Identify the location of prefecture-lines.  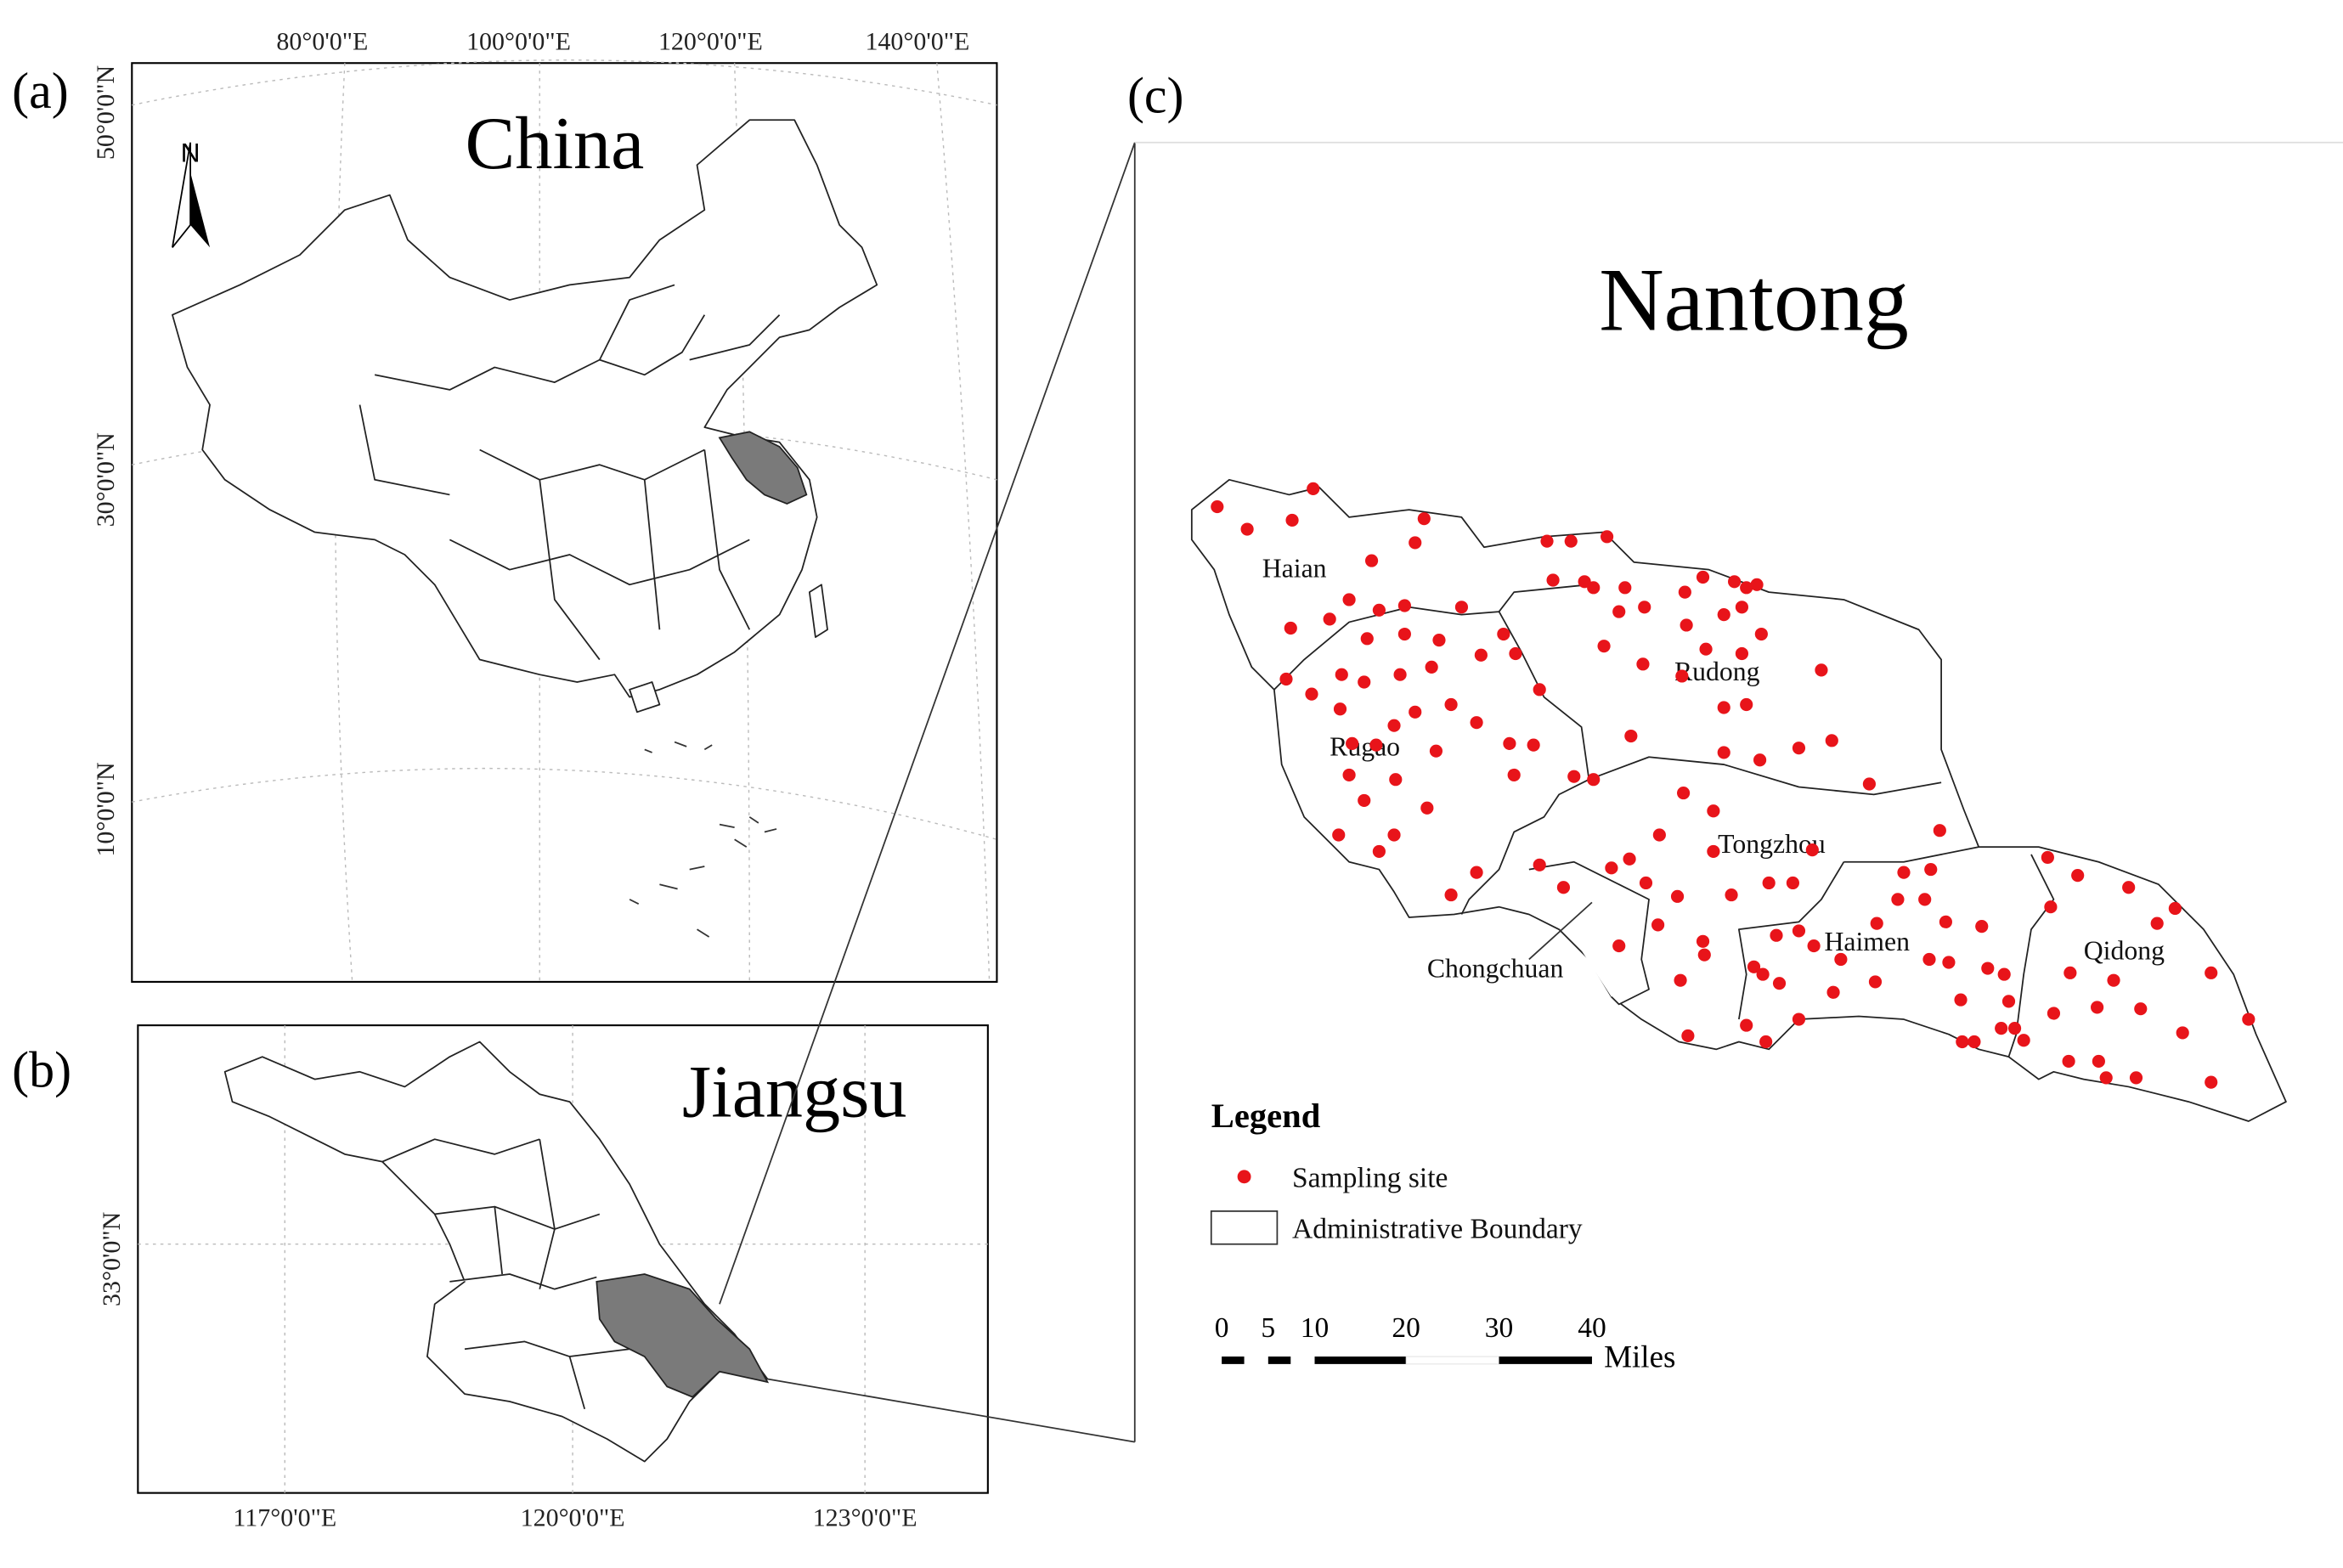
(505, 1274).